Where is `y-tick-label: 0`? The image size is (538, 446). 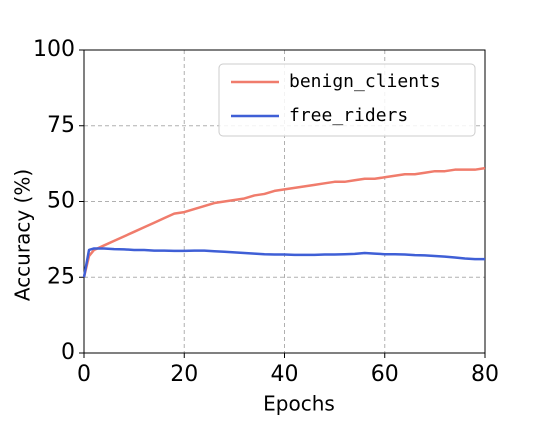 y-tick-label: 0 is located at coordinates (68, 352).